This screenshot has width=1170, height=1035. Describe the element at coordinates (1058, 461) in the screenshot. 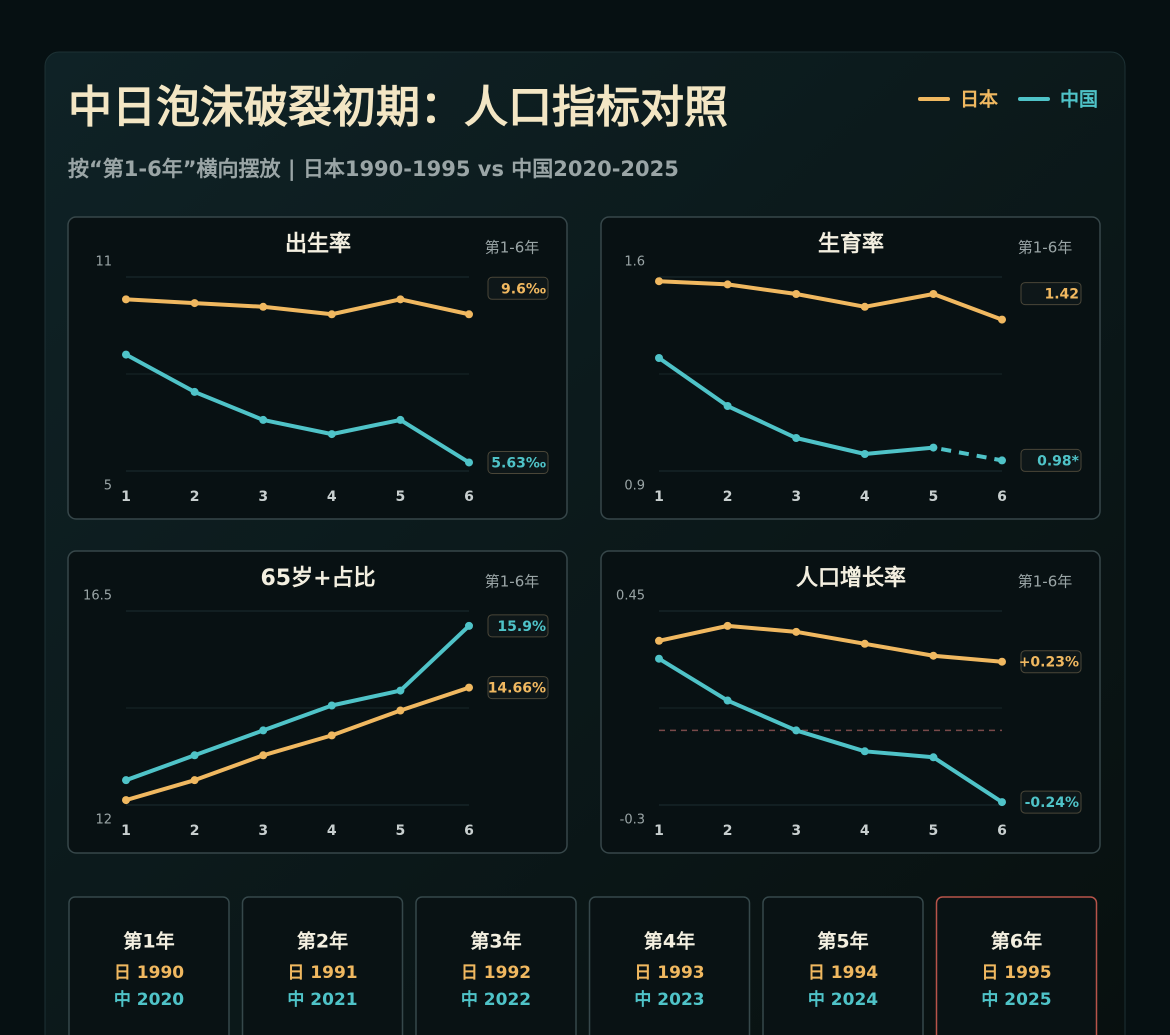

I see `value-label: 0.98*` at that location.